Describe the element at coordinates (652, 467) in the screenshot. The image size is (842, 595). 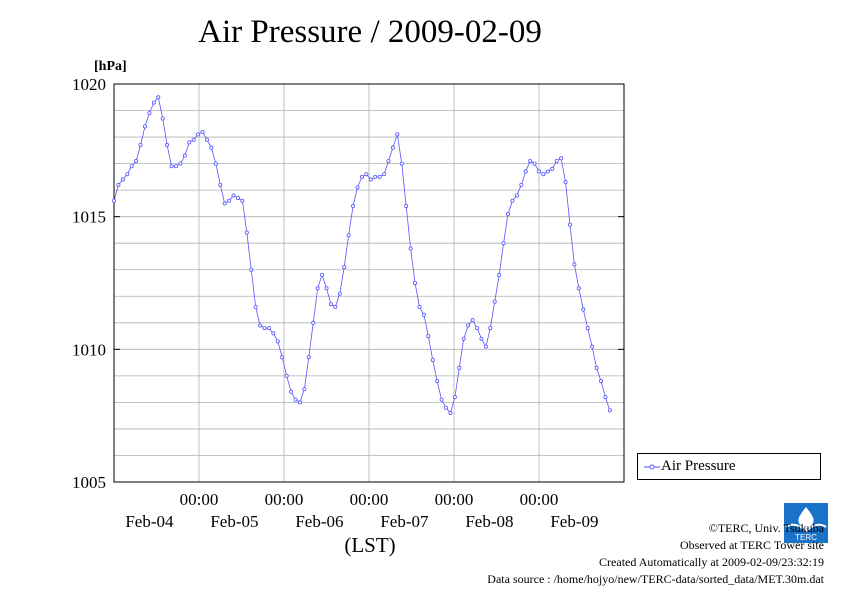
I see `legend-swatch` at that location.